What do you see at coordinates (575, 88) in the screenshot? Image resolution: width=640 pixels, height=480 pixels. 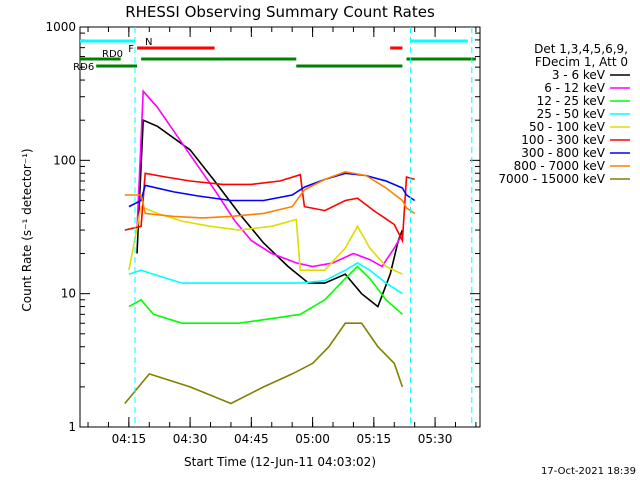 I see `legend-label-1: 6 - 12 keV` at bounding box center [575, 88].